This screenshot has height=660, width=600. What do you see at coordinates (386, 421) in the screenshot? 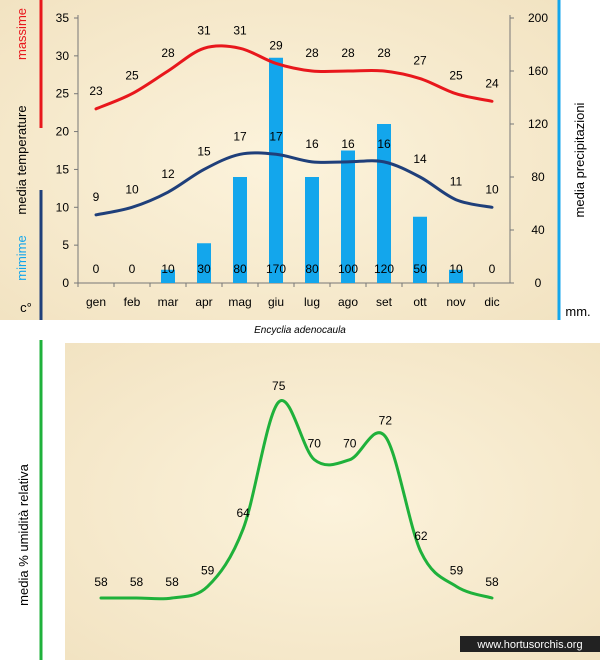
I see `humidity-label: 72` at bounding box center [386, 421].